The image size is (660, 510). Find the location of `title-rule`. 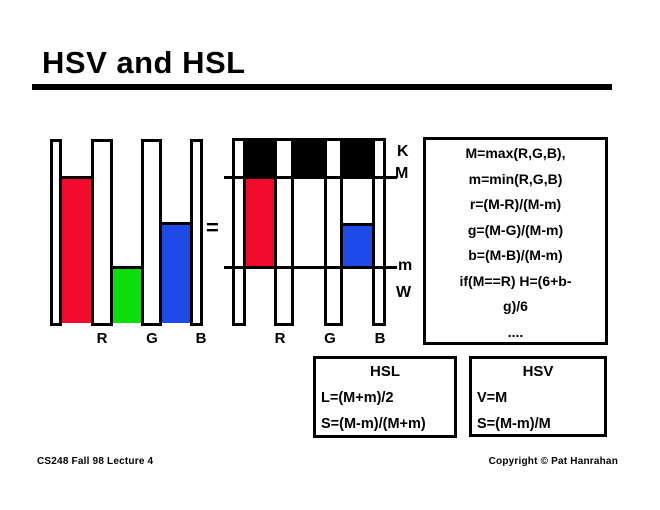

title-rule is located at coordinates (322, 87).